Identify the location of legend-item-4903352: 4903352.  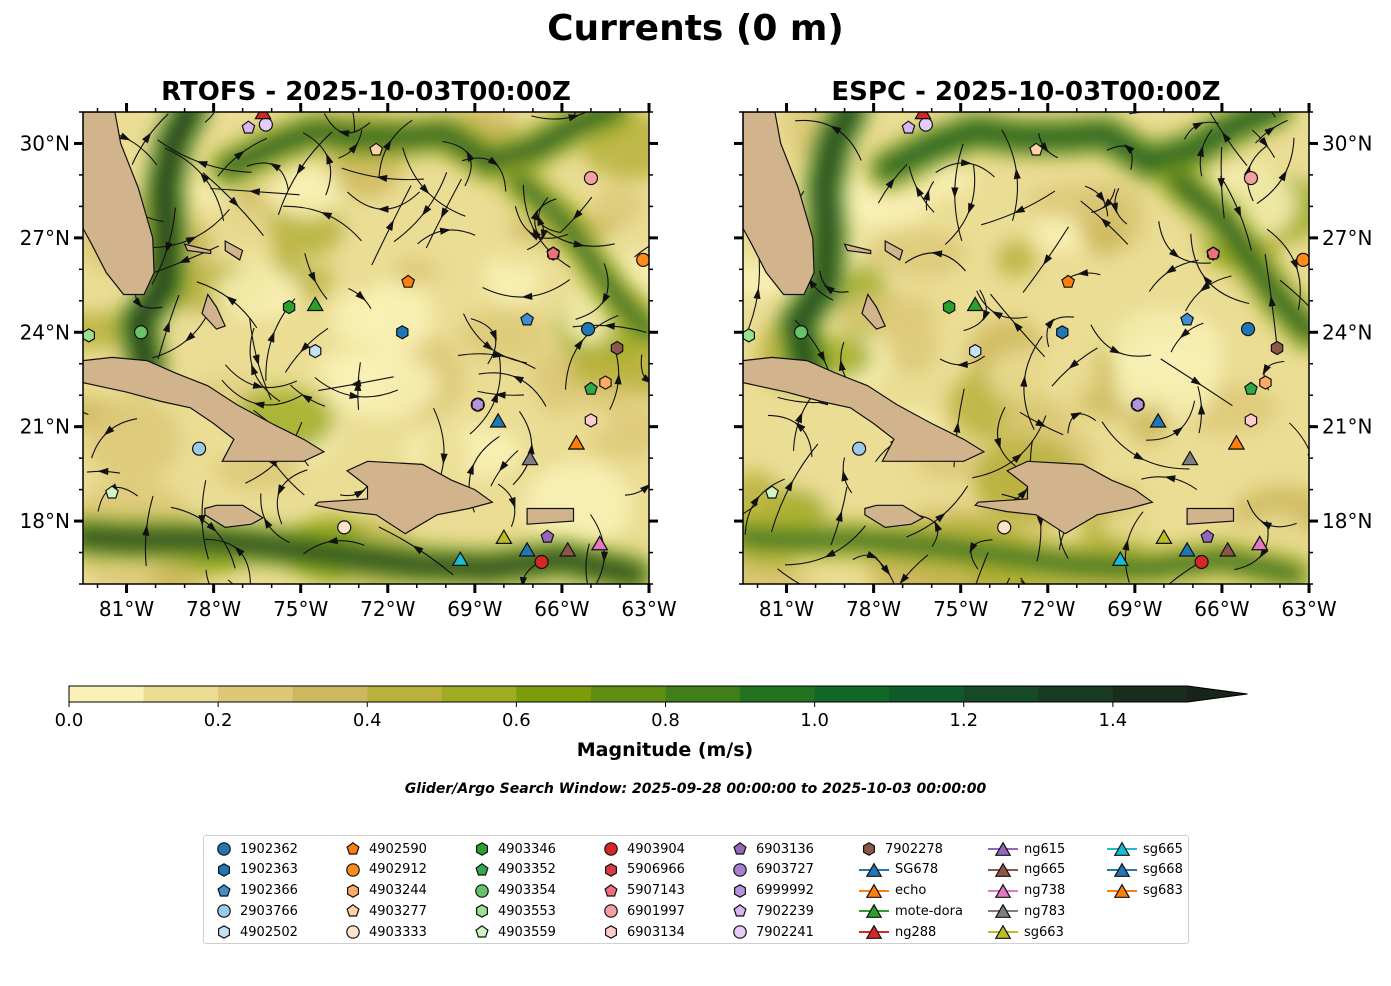
(514, 870).